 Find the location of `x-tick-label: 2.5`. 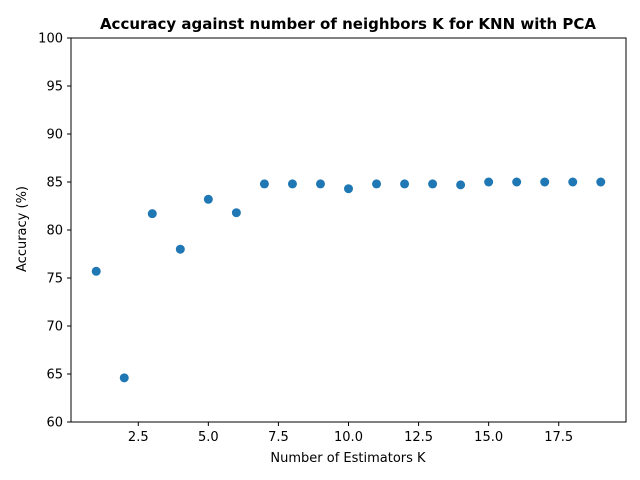

x-tick-label: 2.5 is located at coordinates (138, 437).